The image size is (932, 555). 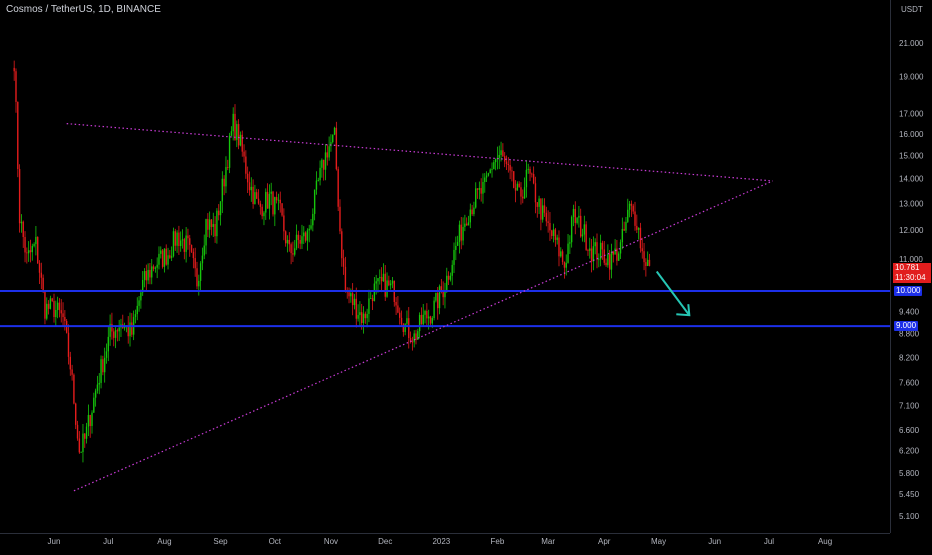 I want to click on y-tick-label: 6.600, so click(x=909, y=430).